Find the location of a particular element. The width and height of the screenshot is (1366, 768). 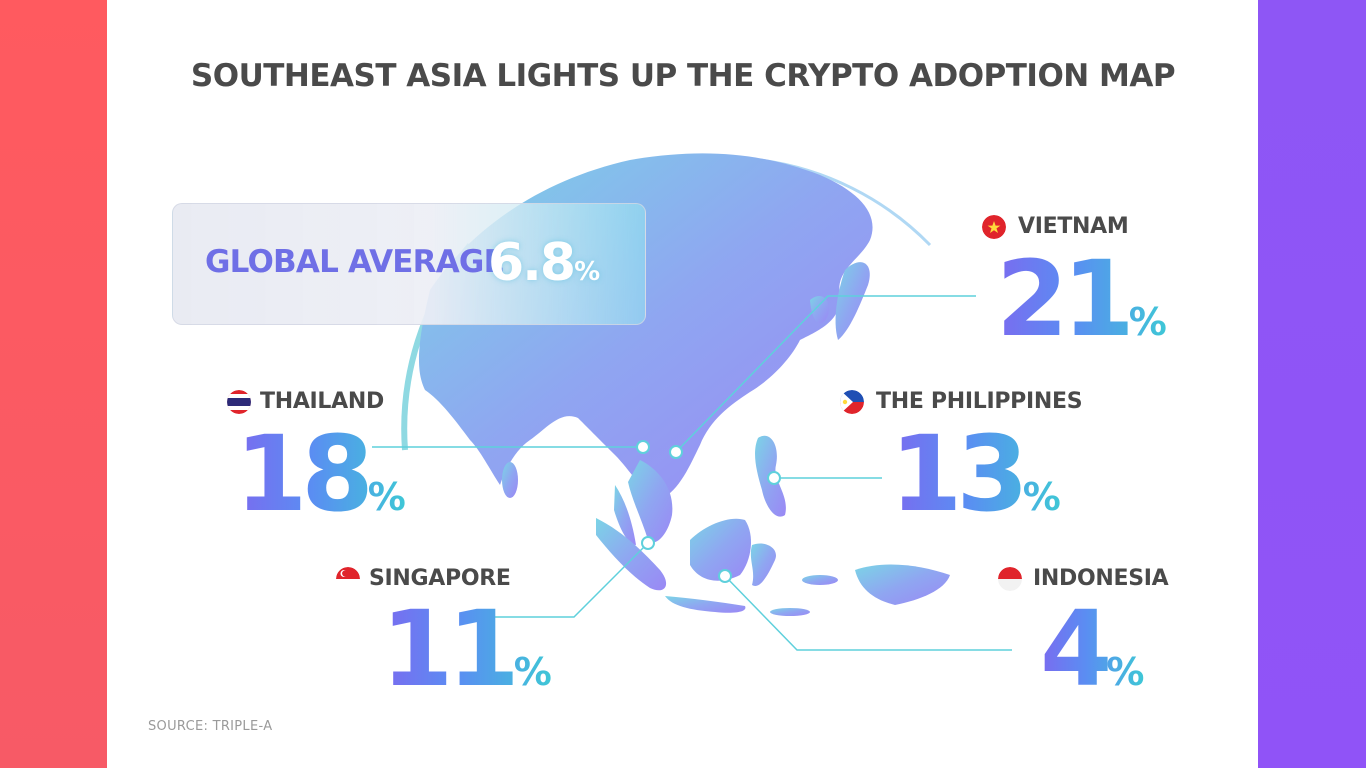

thailand-value: 18% is located at coordinates (320, 474).